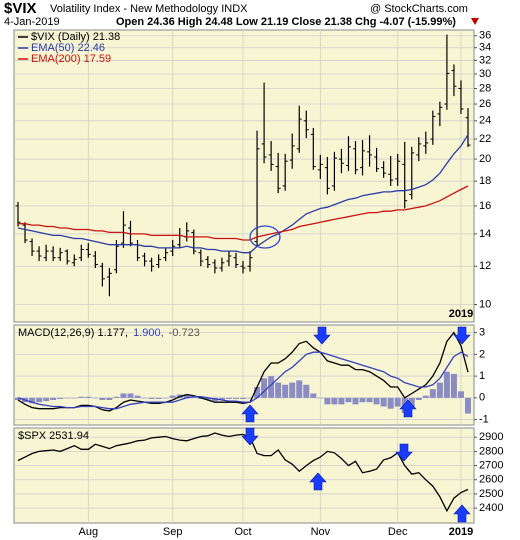  I want to click on y-tick-label: 2400, so click(491, 508).